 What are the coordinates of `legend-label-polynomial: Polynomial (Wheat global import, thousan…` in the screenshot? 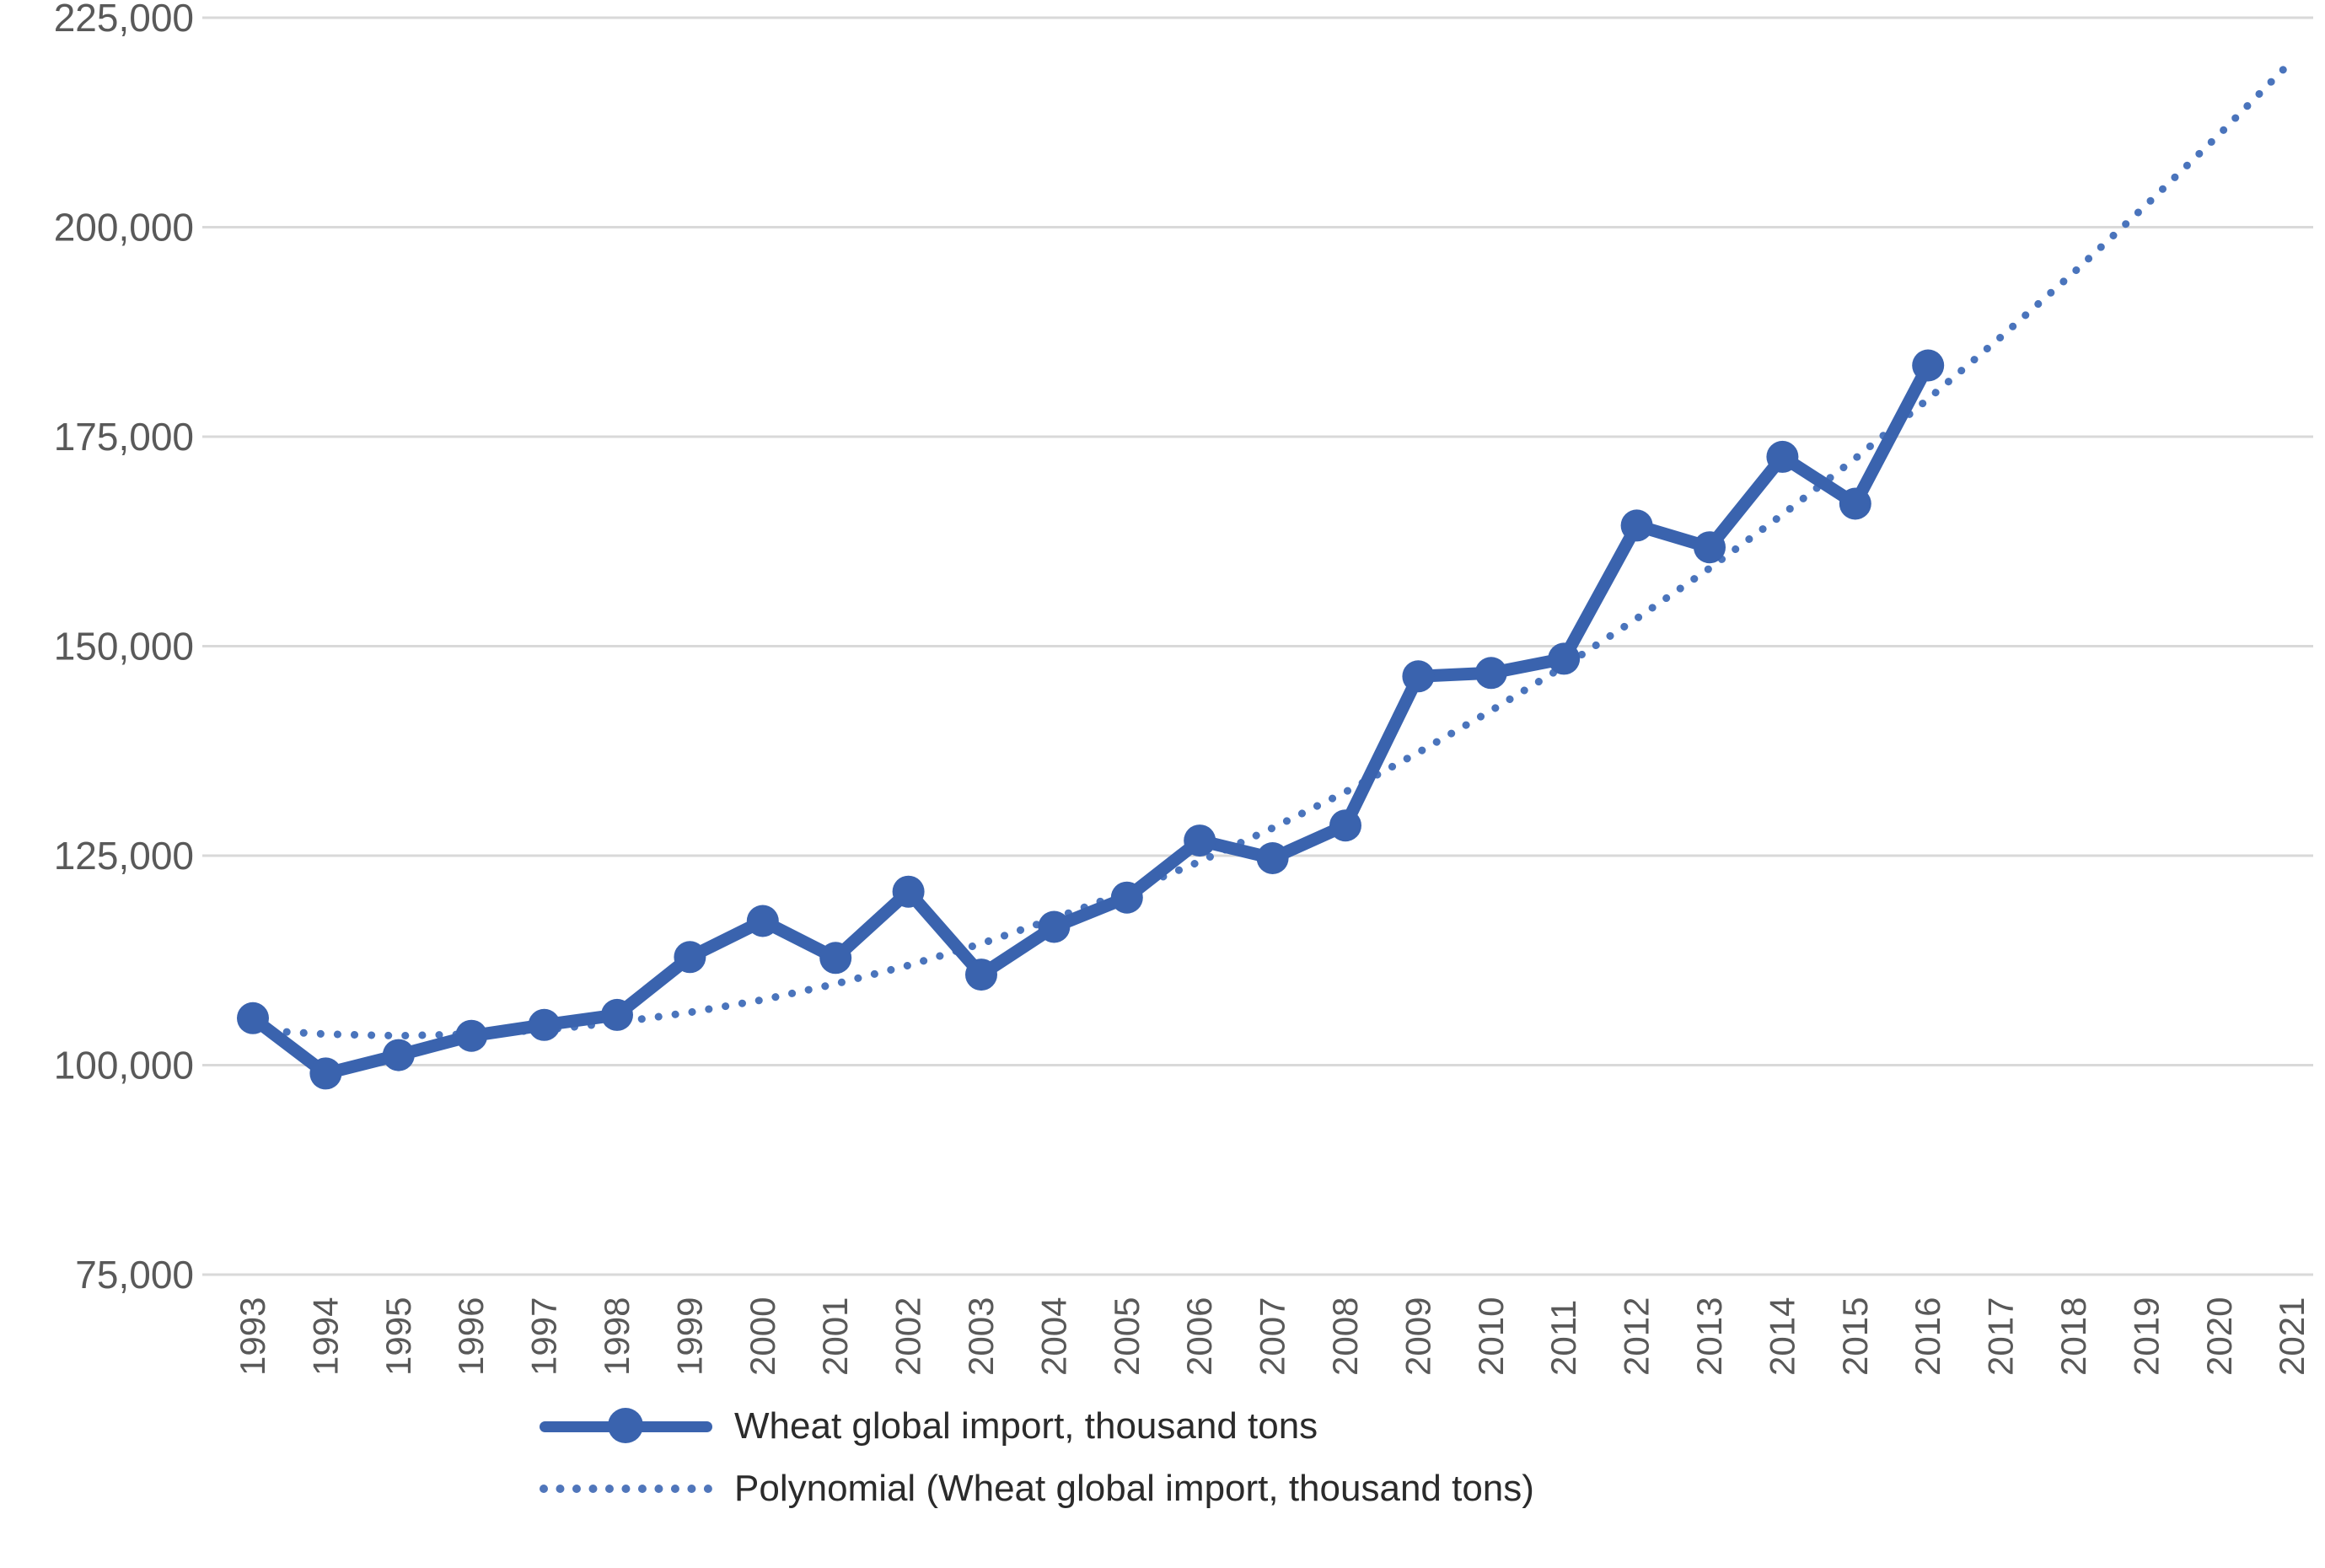 It's located at (1134, 1488).